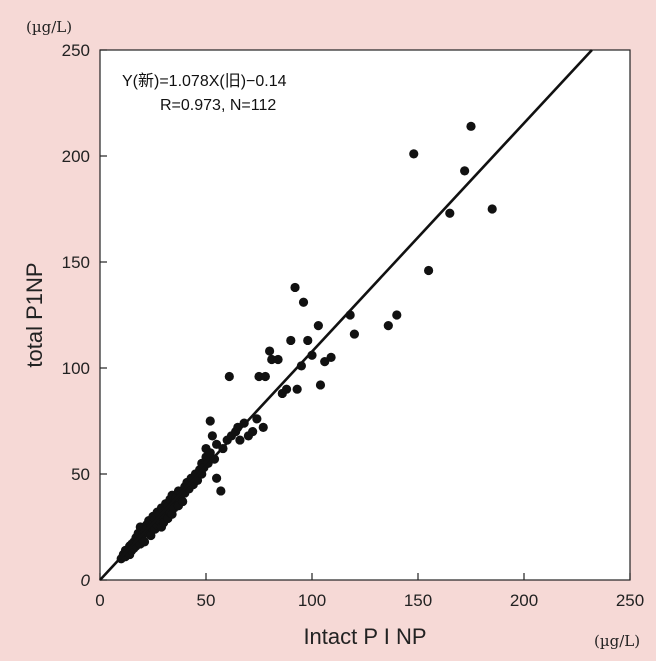 This screenshot has height=661, width=656. Describe the element at coordinates (418, 600) in the screenshot. I see `x-tick-label: 150` at that location.